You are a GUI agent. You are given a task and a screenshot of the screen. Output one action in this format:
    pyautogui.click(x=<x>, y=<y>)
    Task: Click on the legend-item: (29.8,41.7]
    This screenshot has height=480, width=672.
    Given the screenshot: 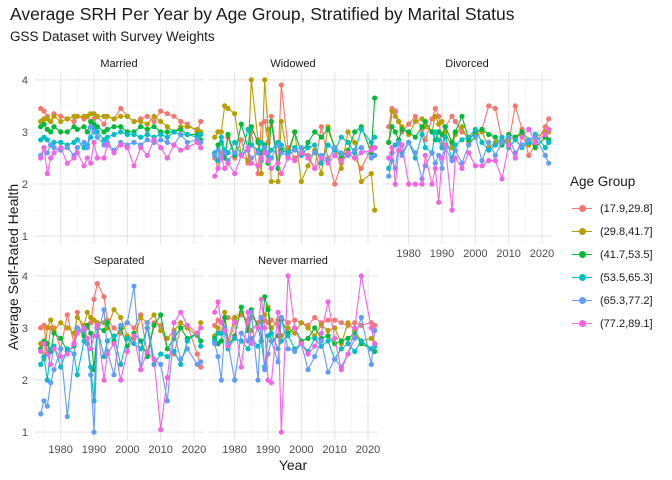 What is the action you would take?
    pyautogui.click(x=611, y=231)
    